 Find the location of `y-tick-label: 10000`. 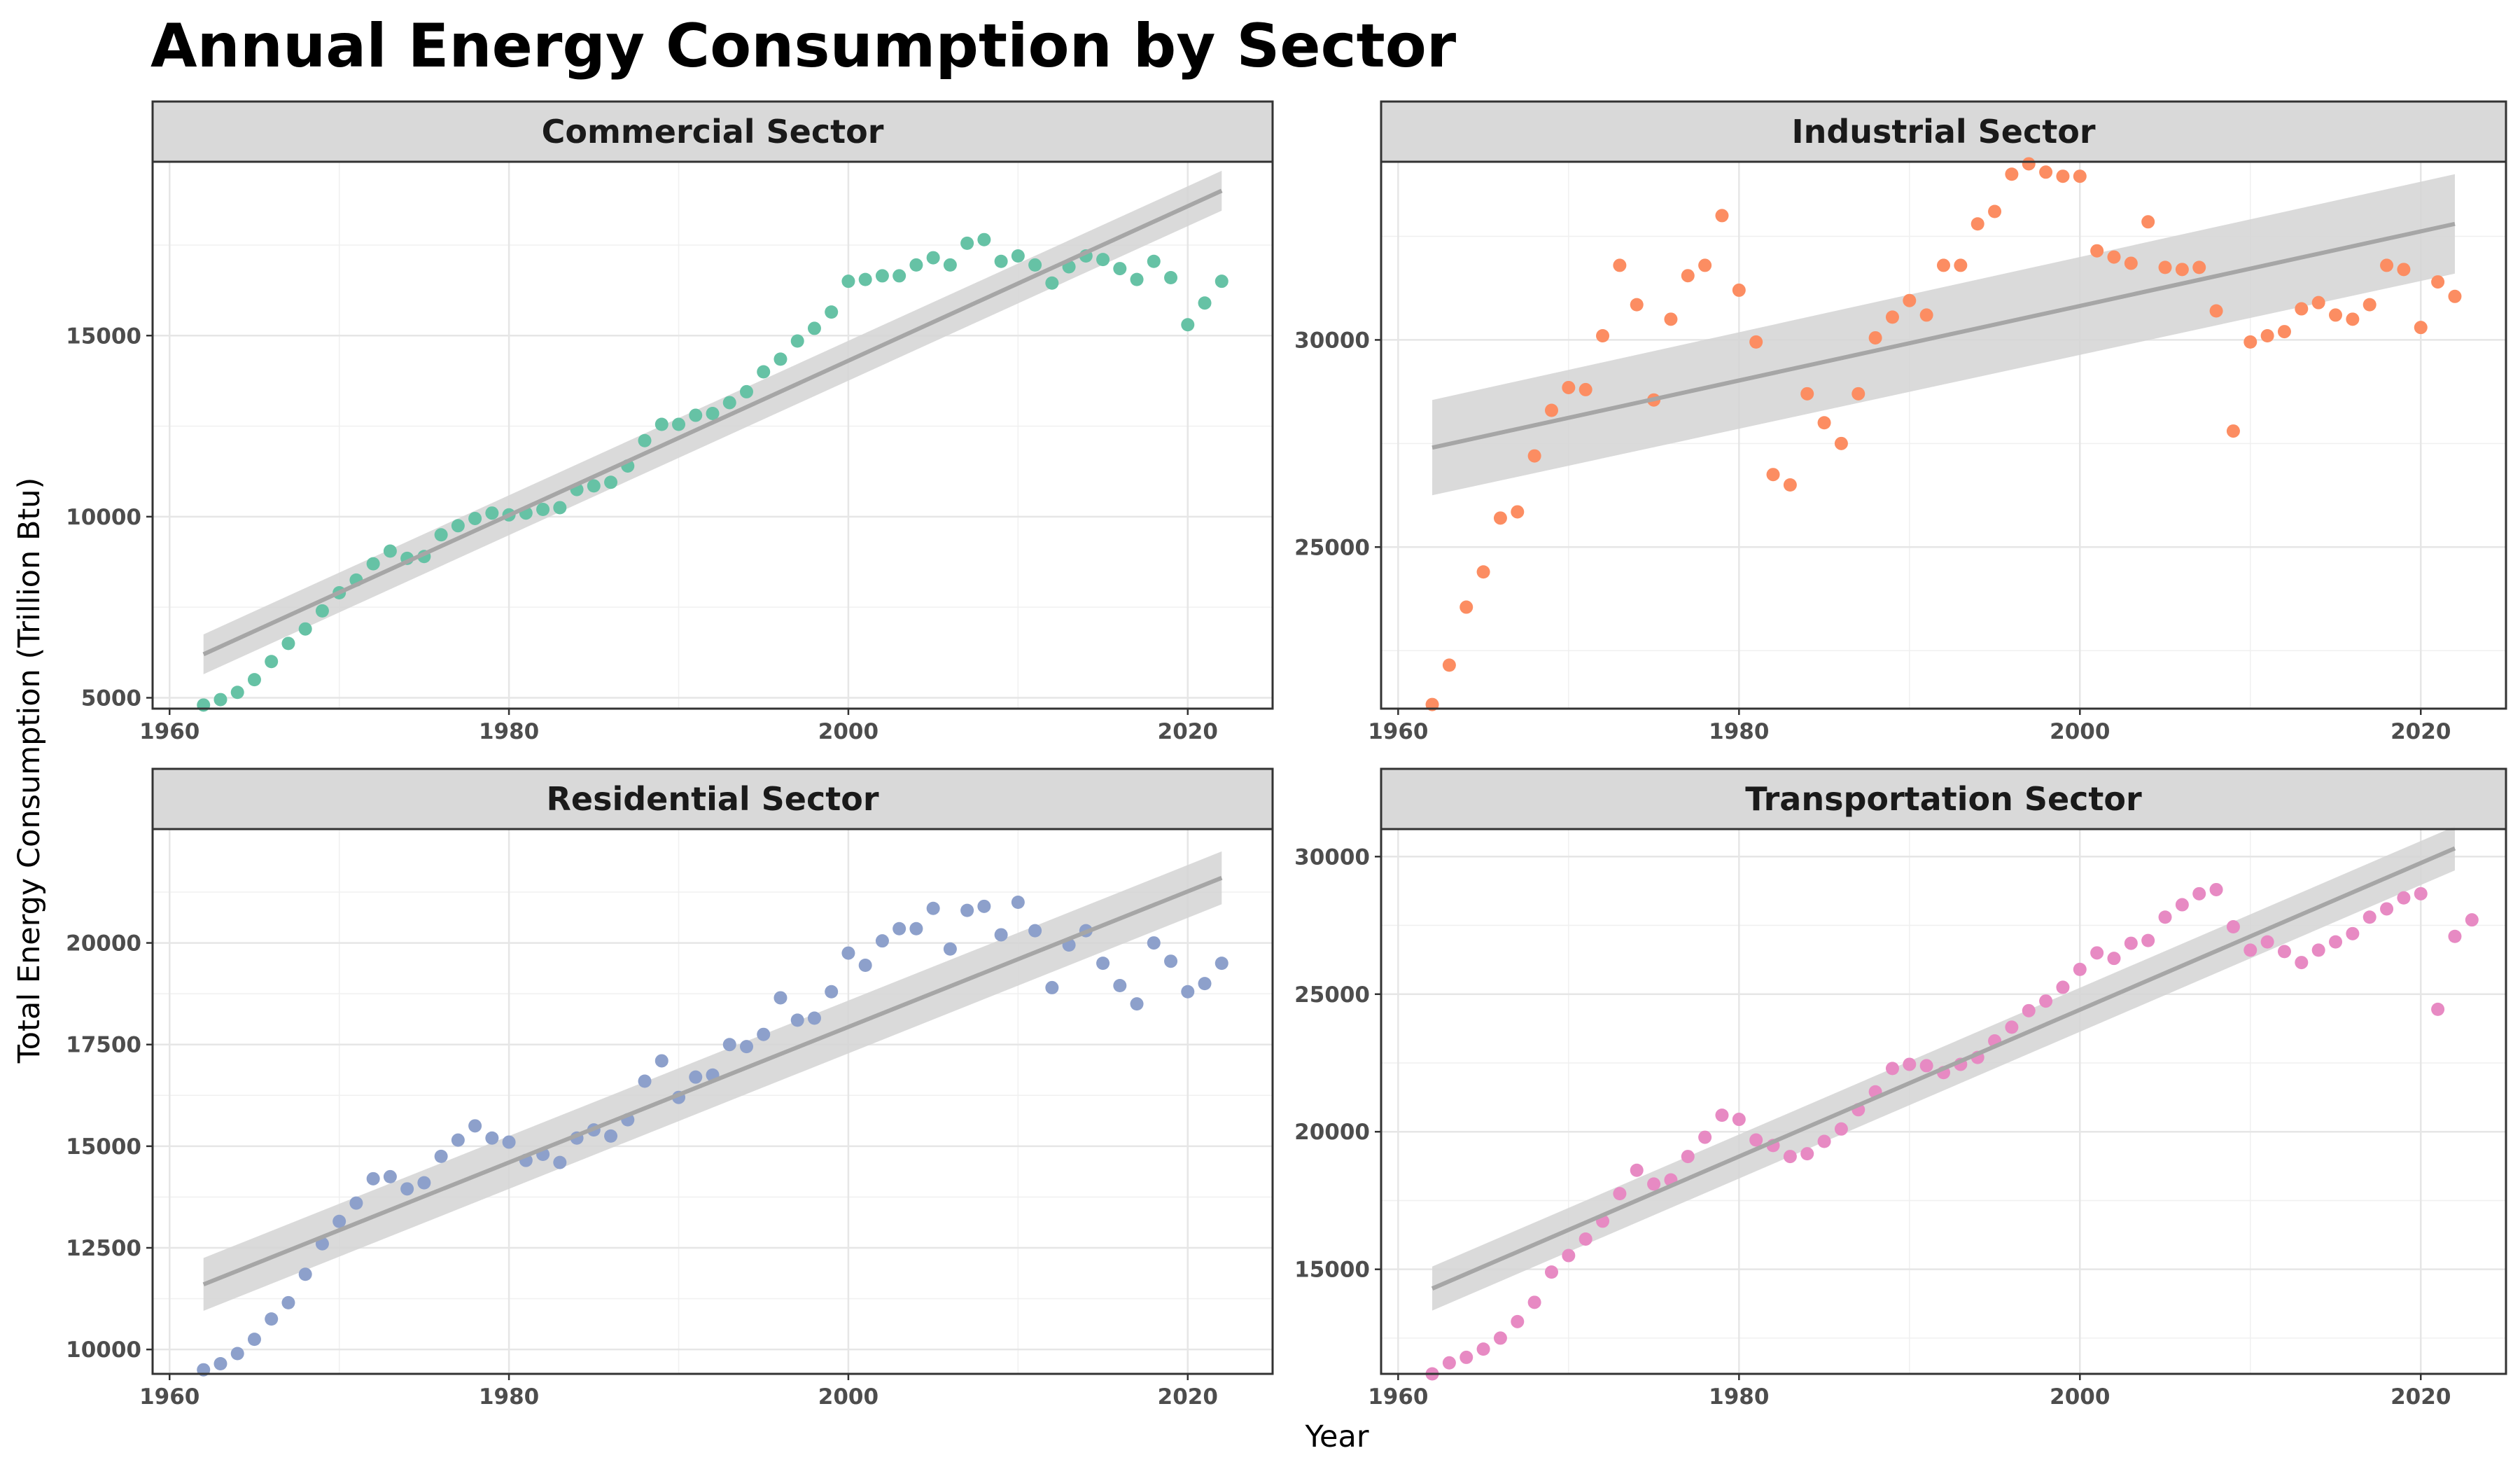

y-tick-label: 10000 is located at coordinates (103, 1350).